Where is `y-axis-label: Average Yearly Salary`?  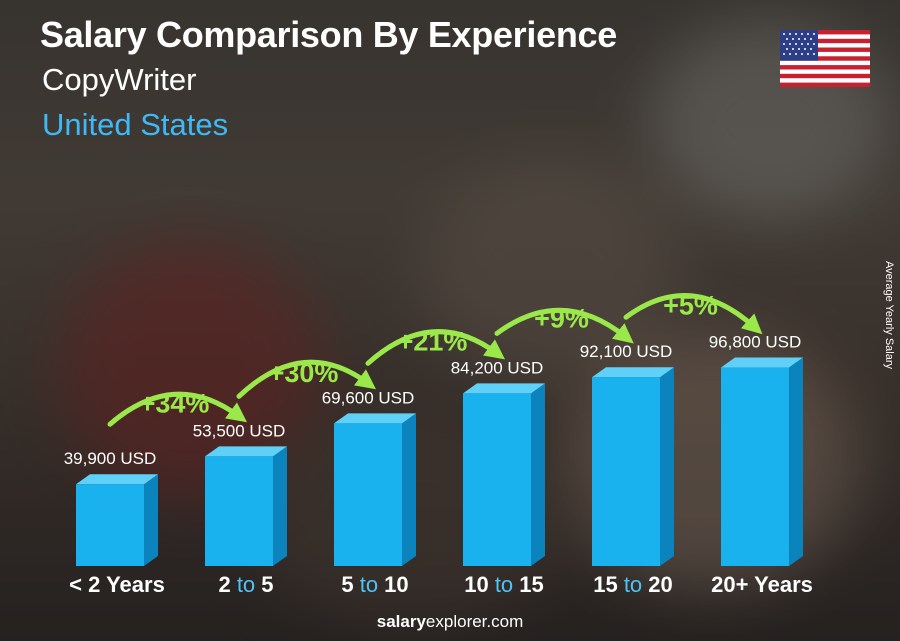
y-axis-label: Average Yearly Salary is located at coordinates (889, 315).